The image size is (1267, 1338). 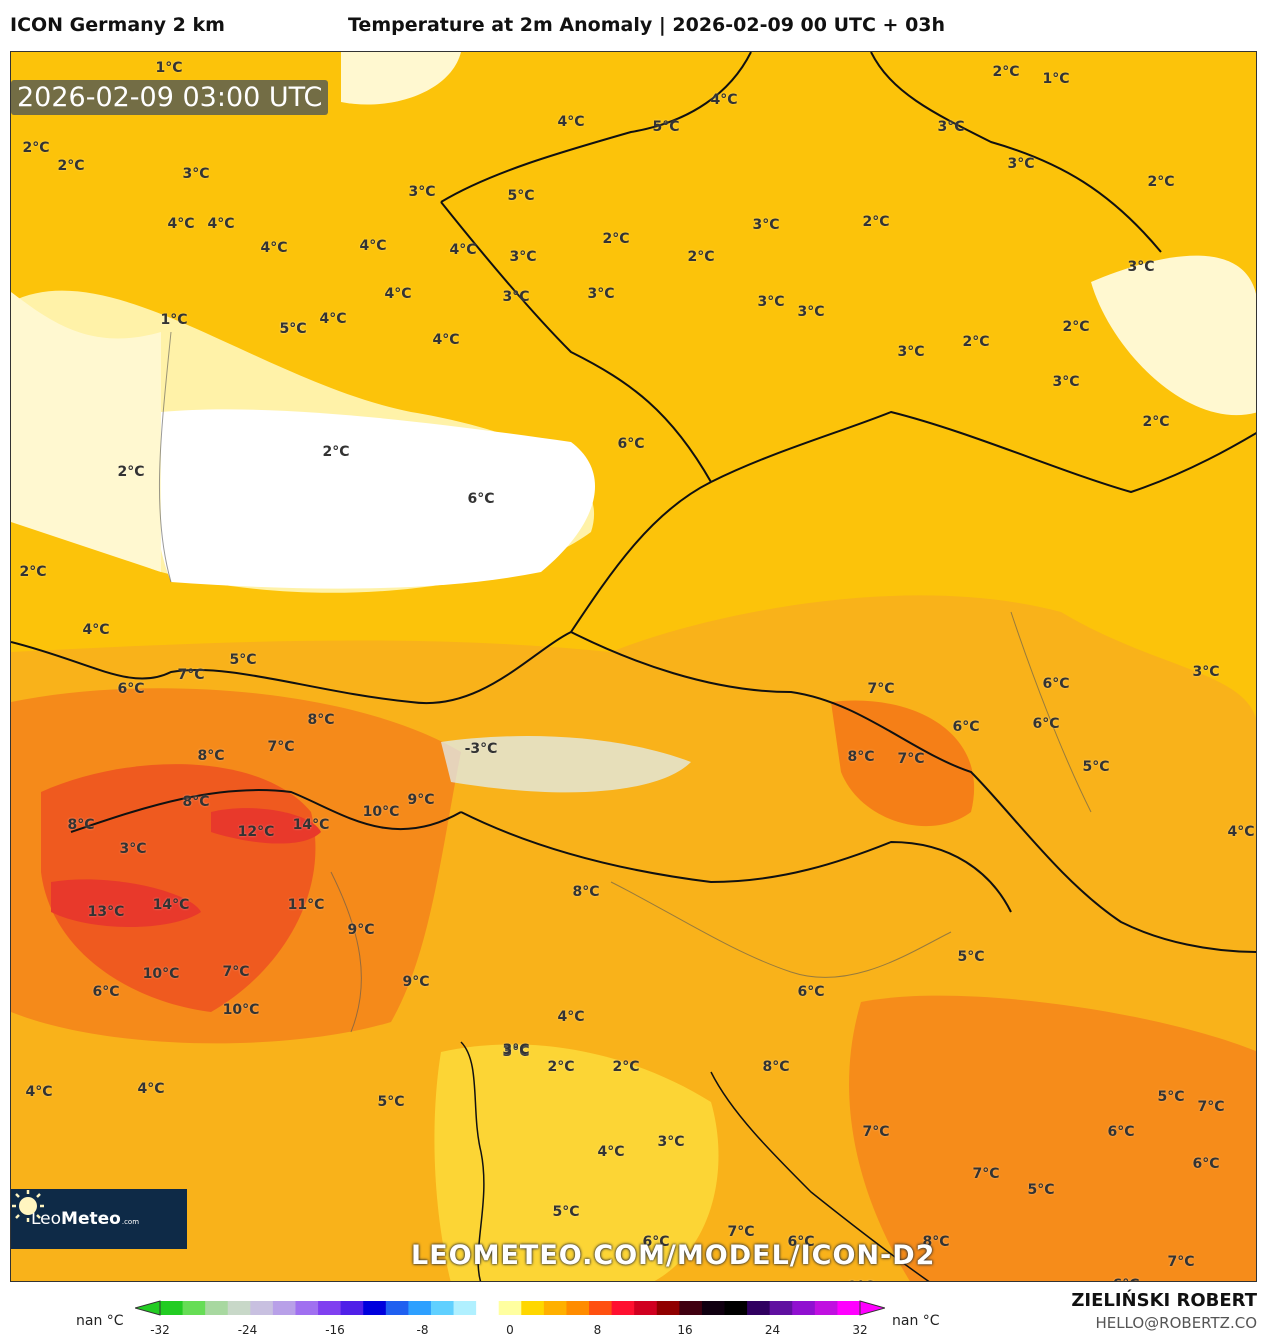 What do you see at coordinates (597, 1330) in the screenshot?
I see `colorbar-tick: 8` at bounding box center [597, 1330].